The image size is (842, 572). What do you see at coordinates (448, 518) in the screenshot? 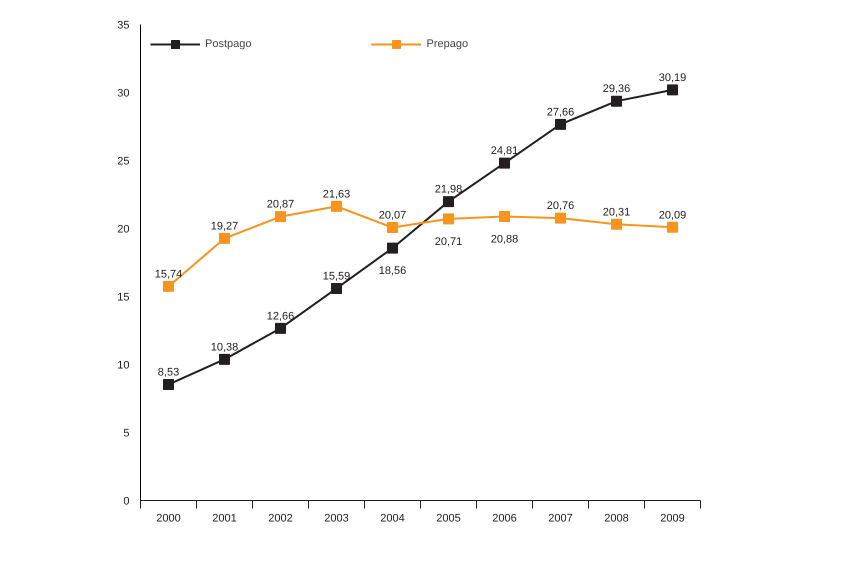
I see `x-tick-label: 2005` at bounding box center [448, 518].